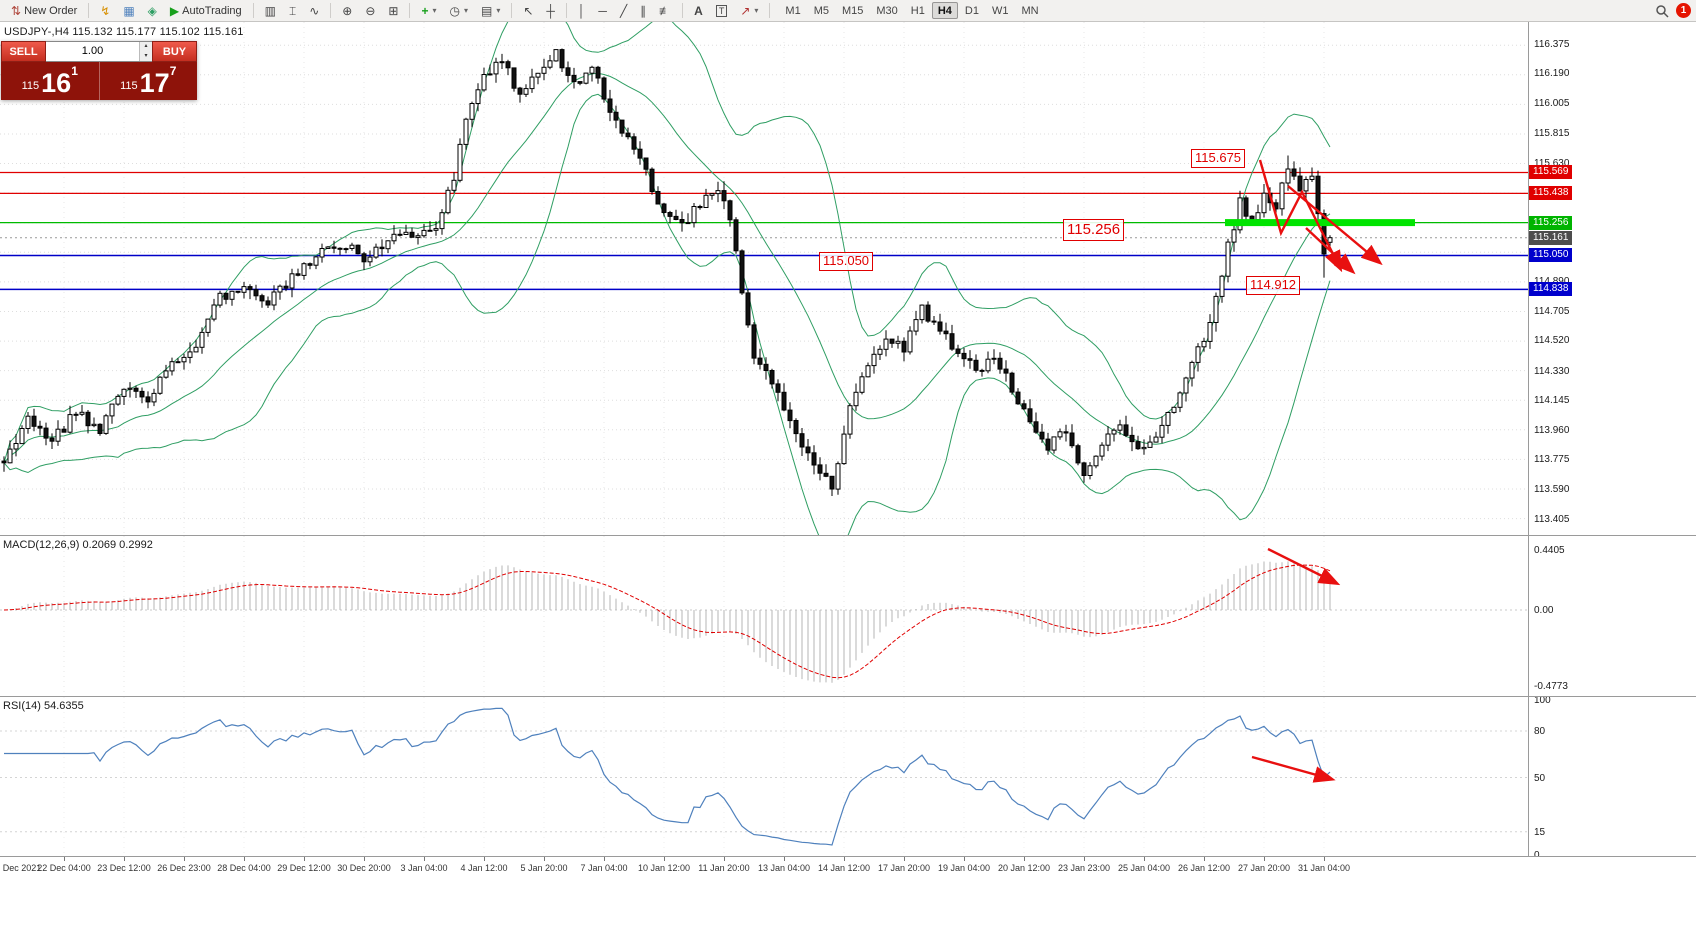 Image resolution: width=1696 pixels, height=937 pixels. What do you see at coordinates (428, 11) in the screenshot?
I see `new-chart-button: + ▾` at bounding box center [428, 11].